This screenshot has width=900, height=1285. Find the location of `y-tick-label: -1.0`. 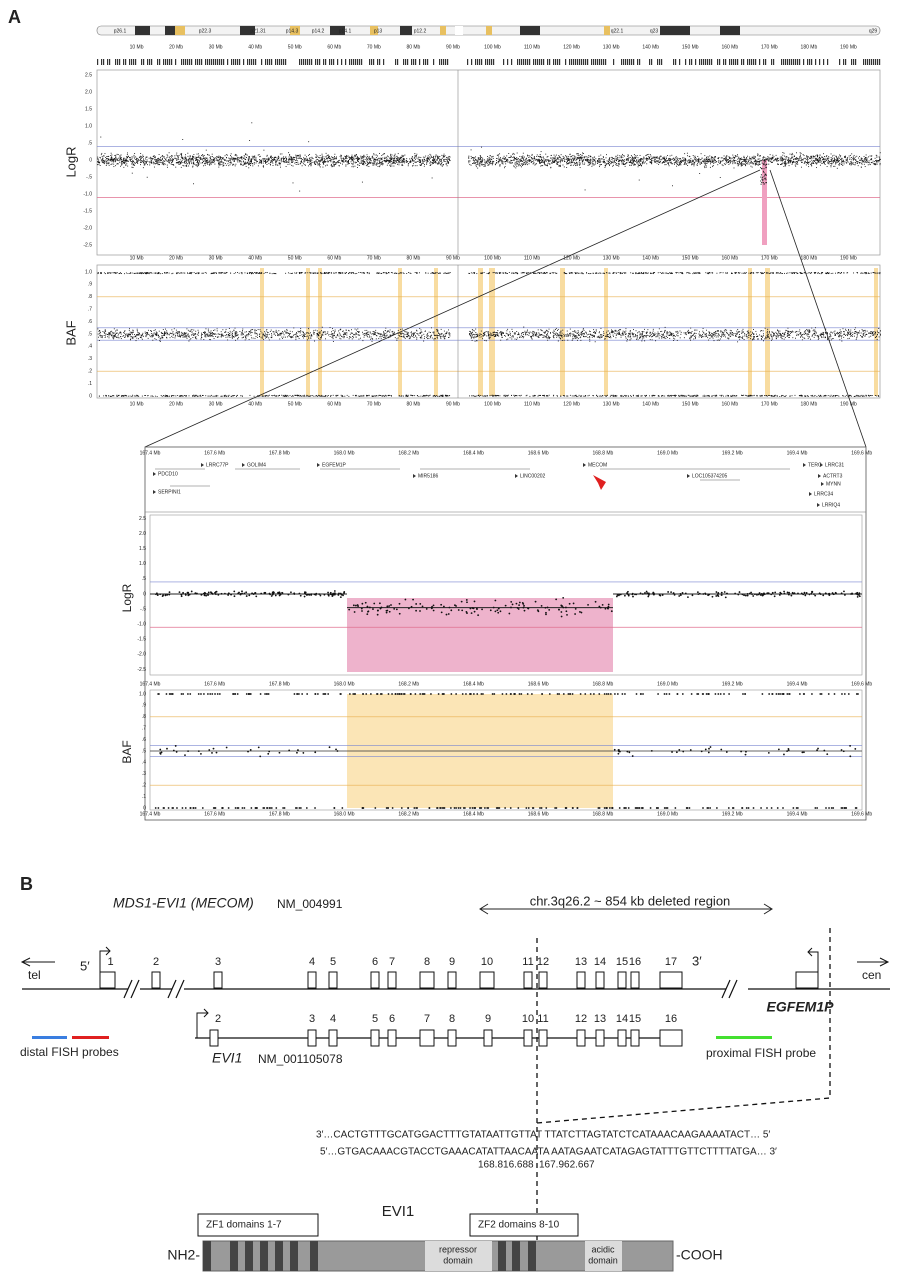

y-tick-label: -1.0 is located at coordinates (87, 194).